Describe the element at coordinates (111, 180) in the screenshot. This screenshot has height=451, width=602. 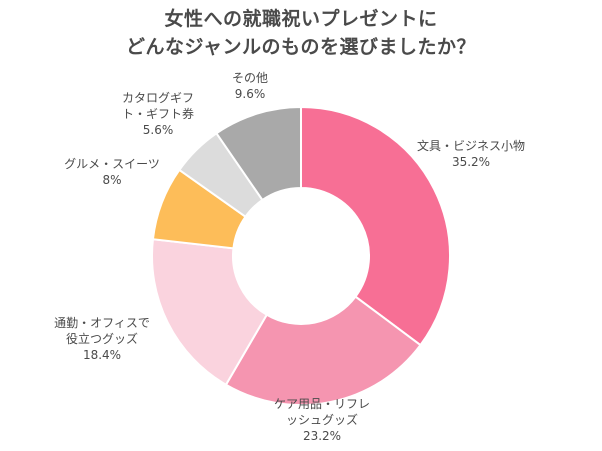
I see `slice-value-label-3: 8%` at that location.